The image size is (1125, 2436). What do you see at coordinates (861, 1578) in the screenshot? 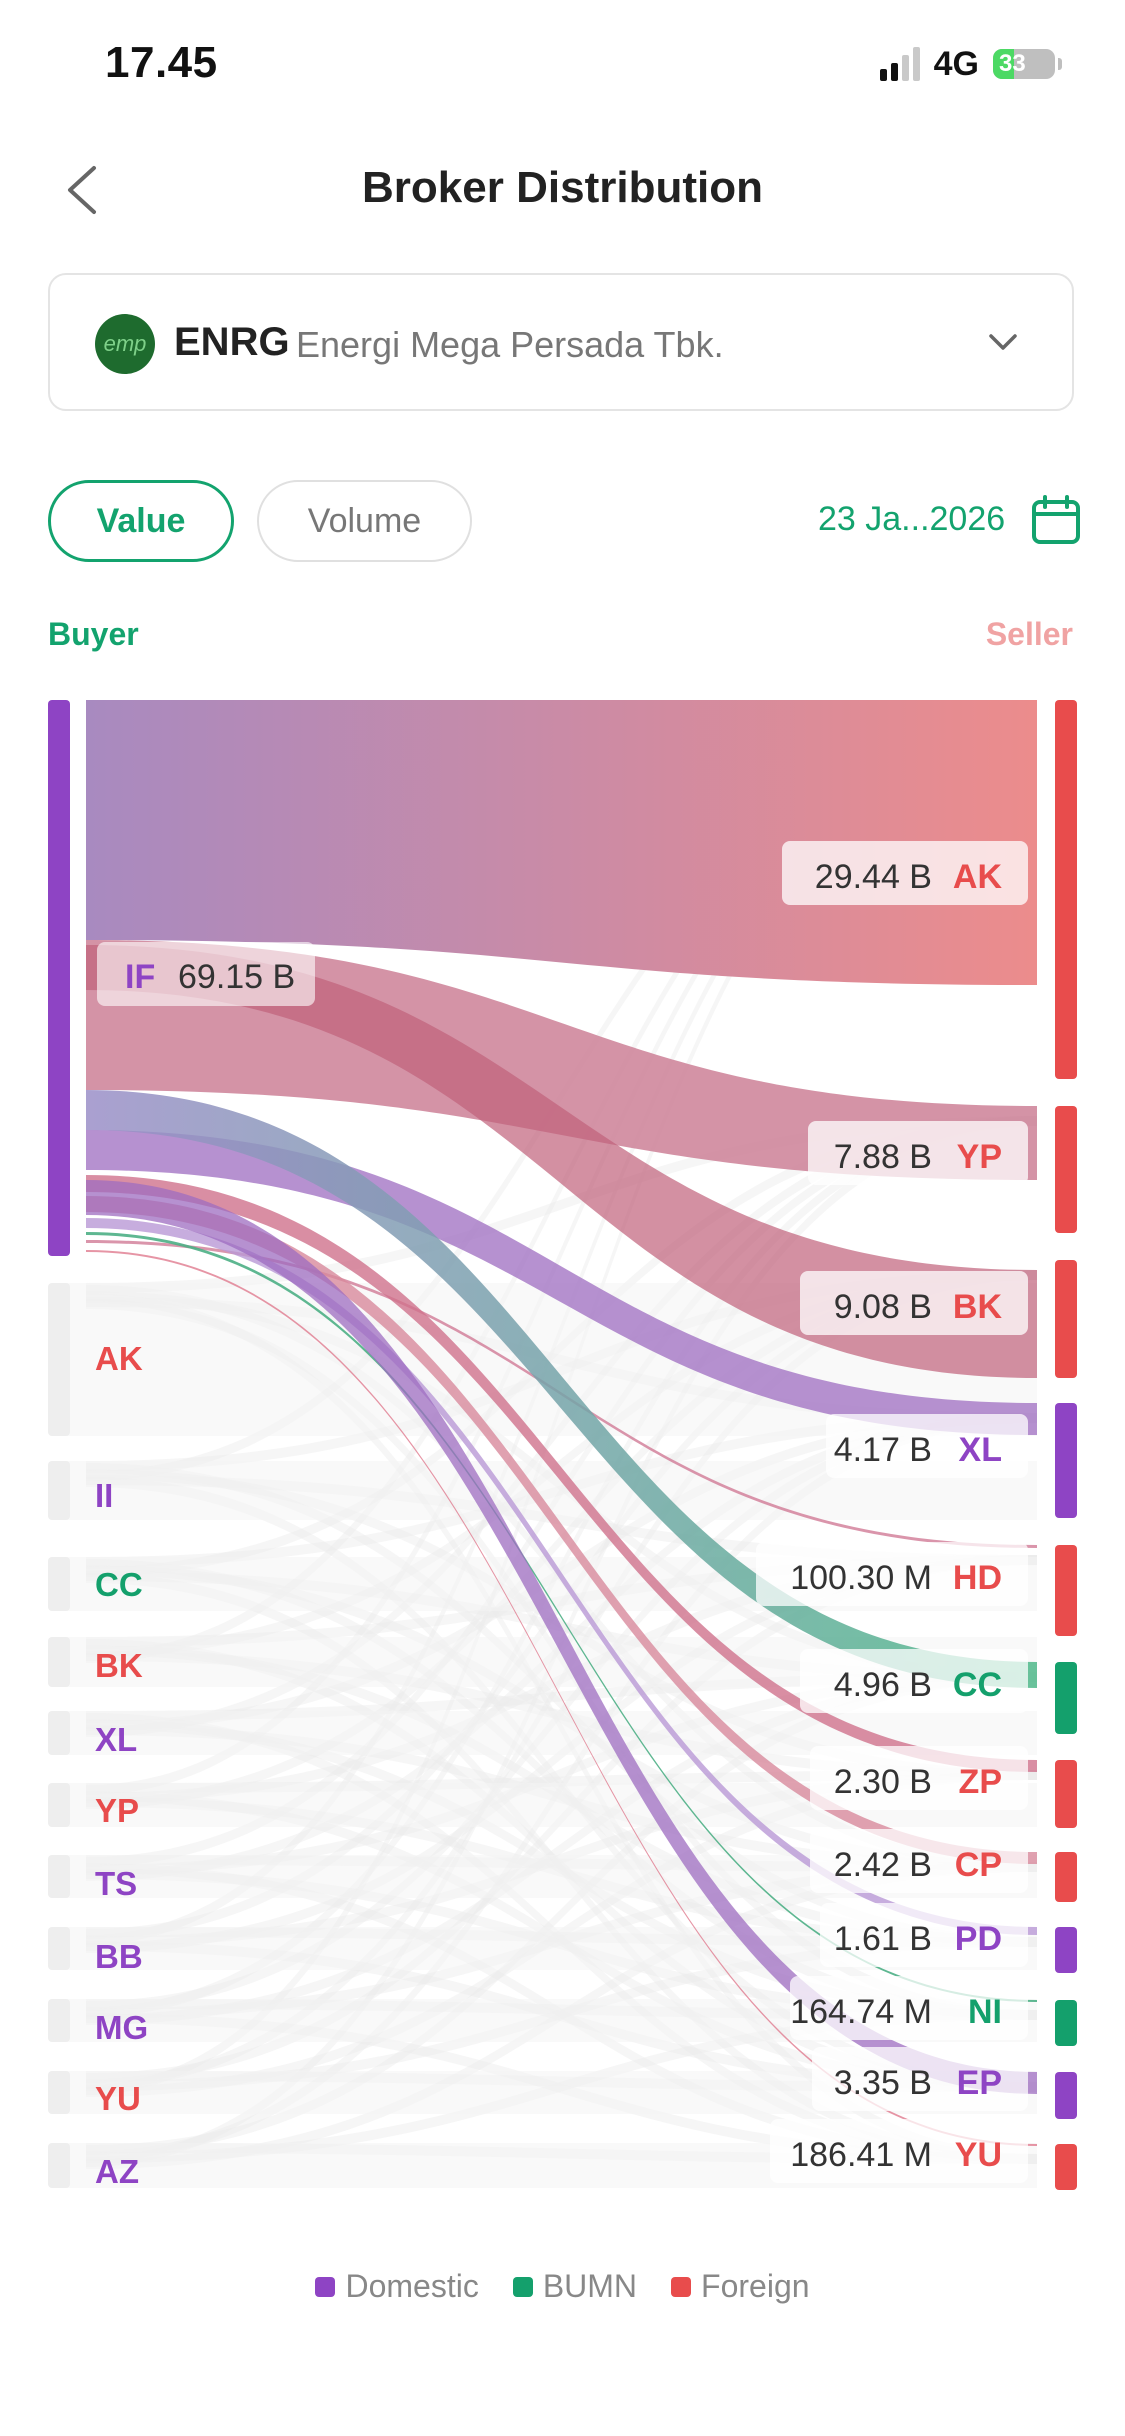
I see `seller-value-HD: 100.30 M` at bounding box center [861, 1578].